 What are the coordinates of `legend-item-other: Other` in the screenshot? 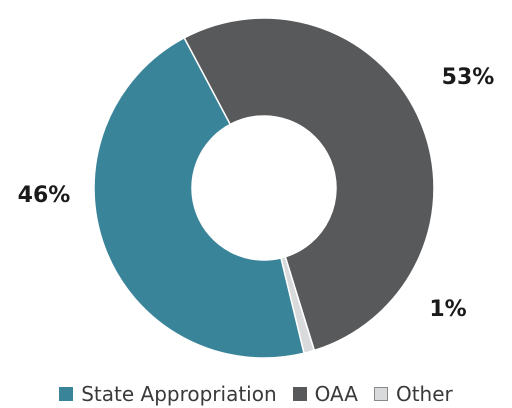 It's located at (413, 394).